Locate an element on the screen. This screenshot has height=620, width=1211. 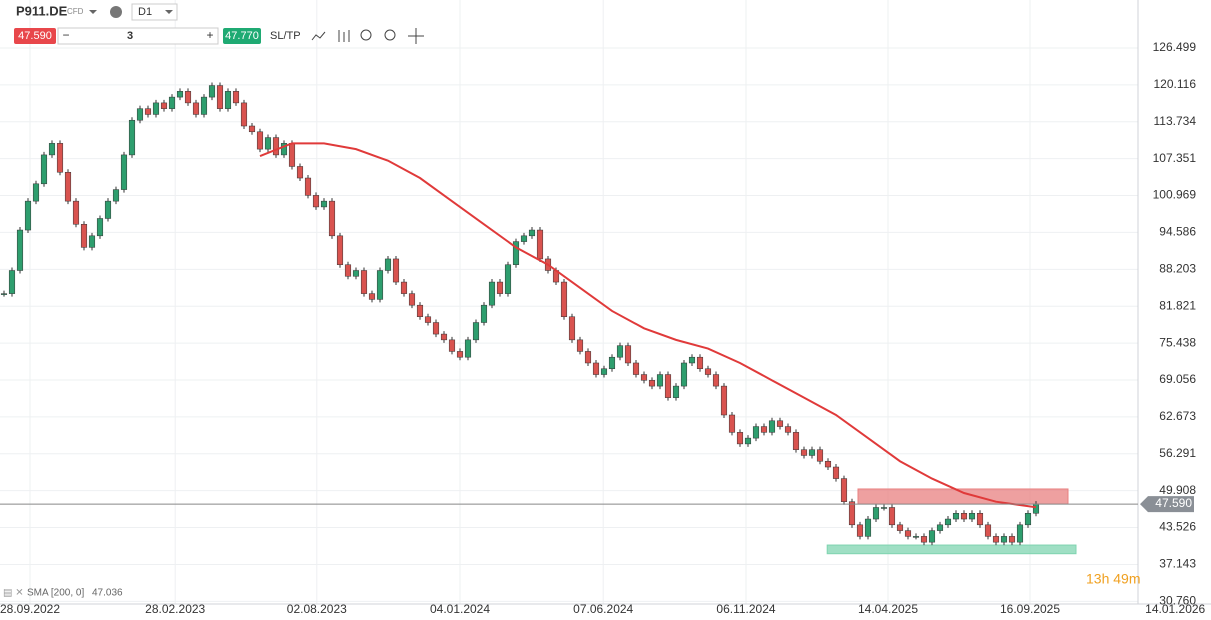
quantity: 3 is located at coordinates (130, 36).